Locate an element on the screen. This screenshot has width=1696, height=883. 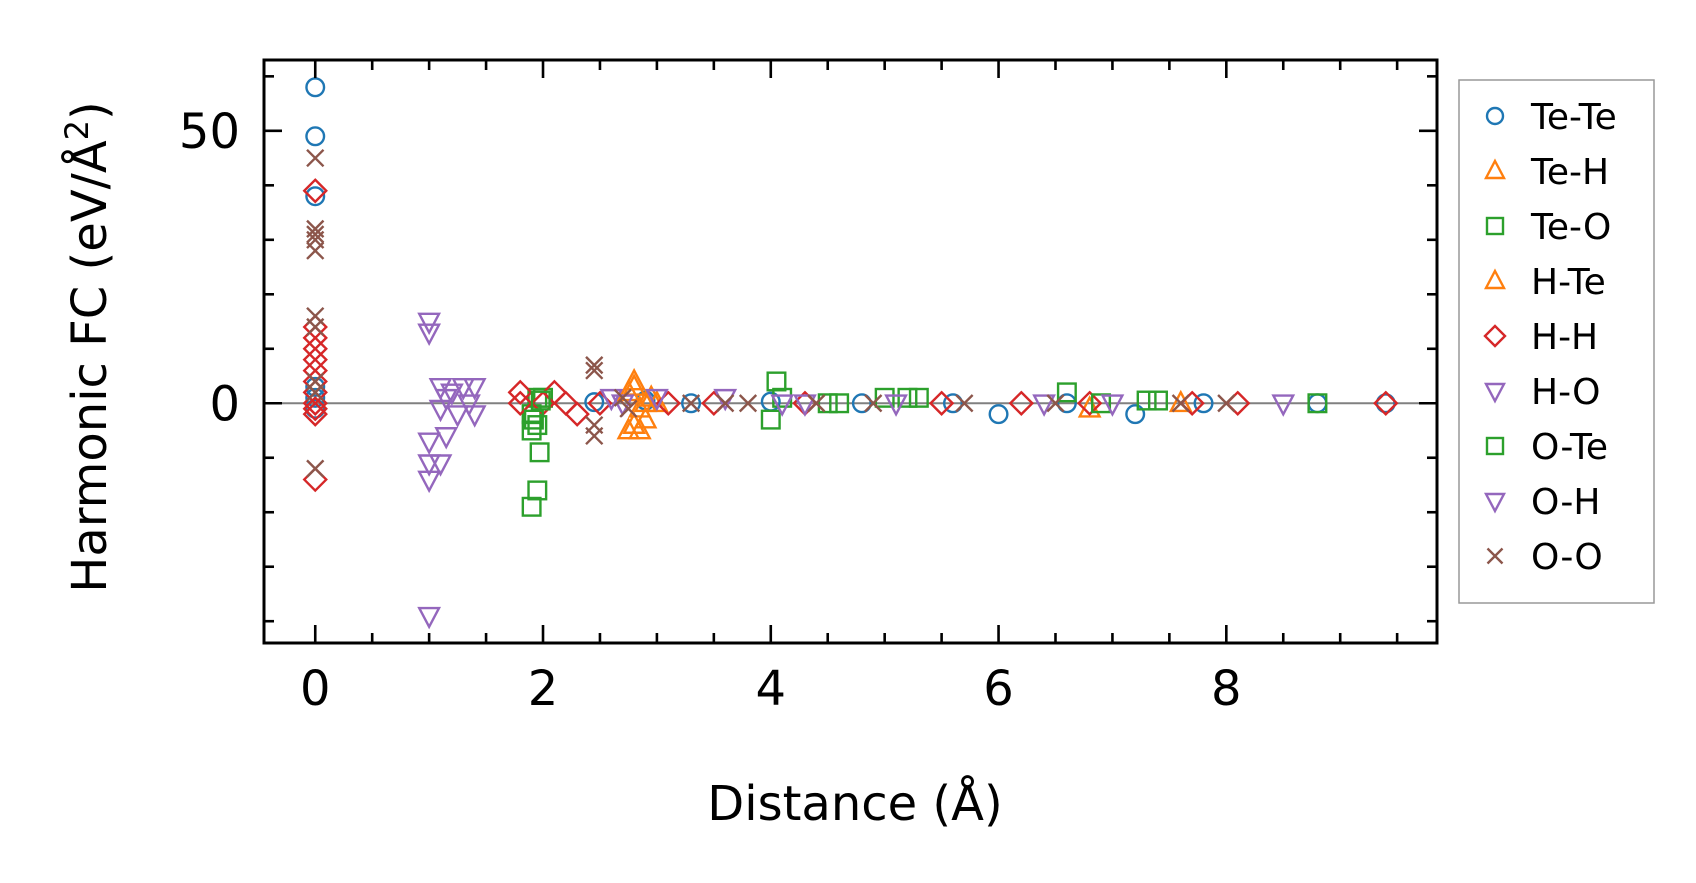
legend-item: H-O is located at coordinates (1542, 392).